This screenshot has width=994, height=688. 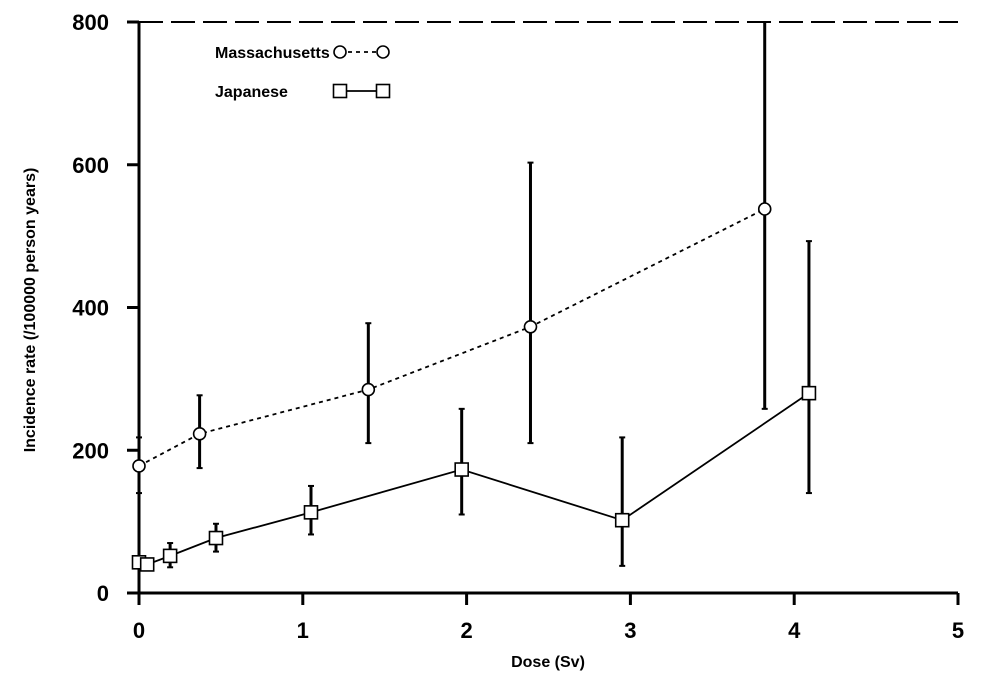 I want to click on y-tick-label: 200, so click(x=90, y=450).